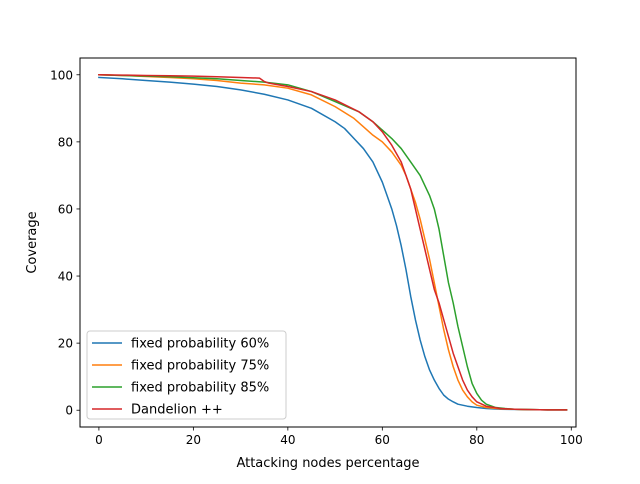  Describe the element at coordinates (65, 243) in the screenshot. I see `y-axis-ticks: 0 20 40 60 80 100` at that location.